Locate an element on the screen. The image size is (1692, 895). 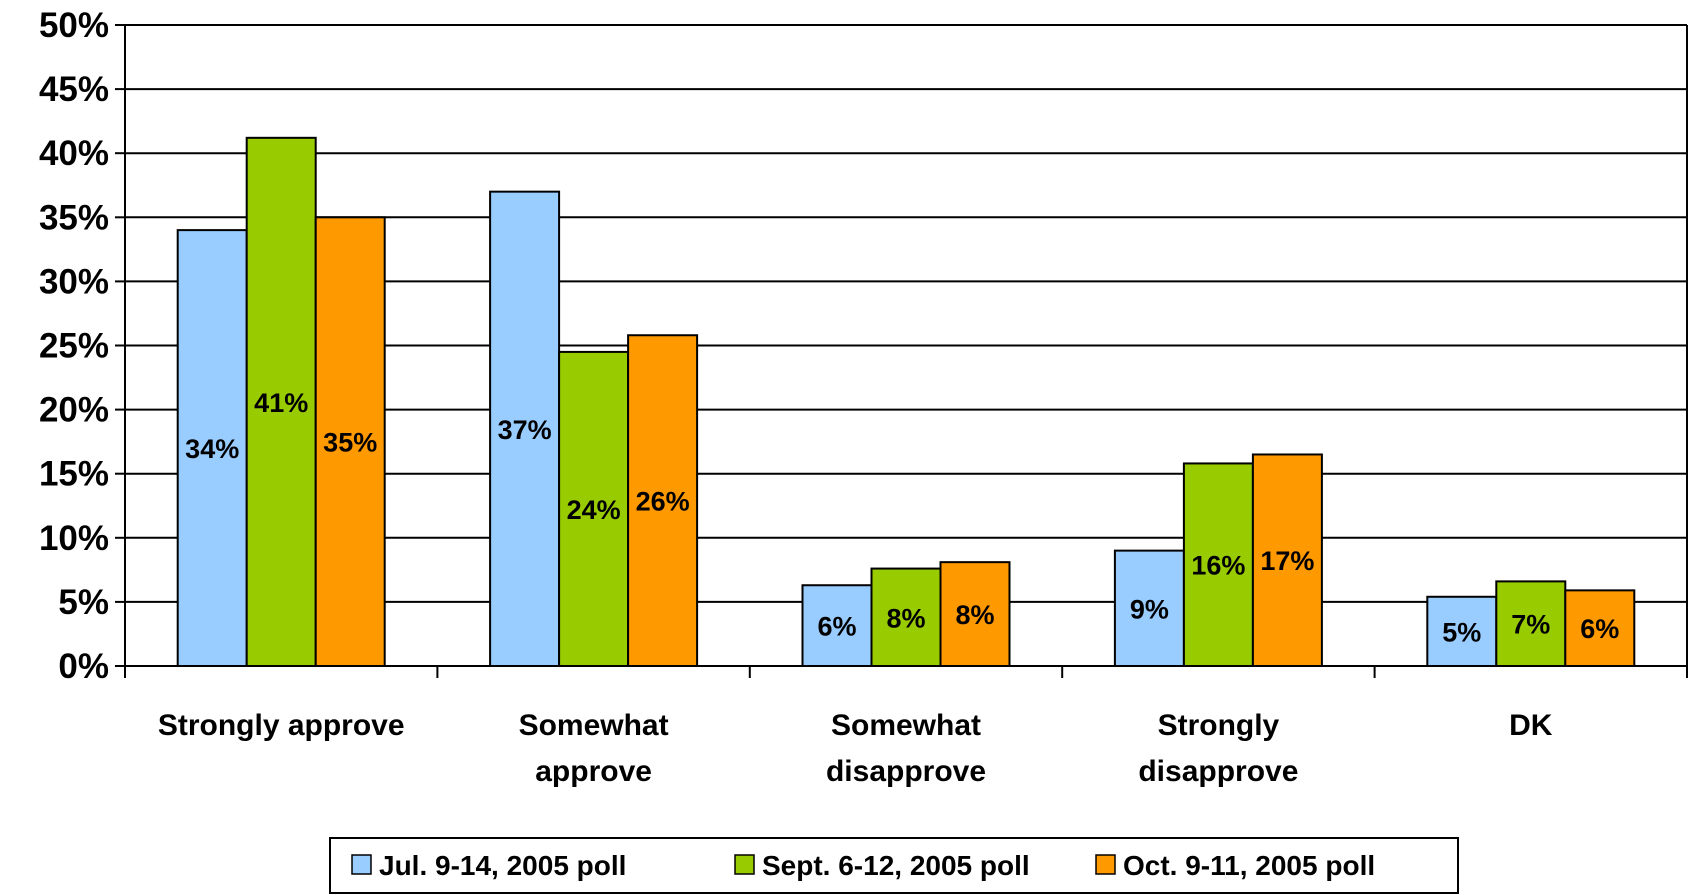
category-label: Strongly approve is located at coordinates (281, 725).